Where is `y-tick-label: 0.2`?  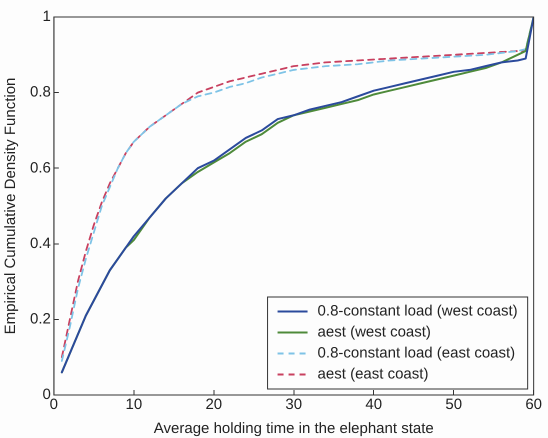
y-tick-label: 0.2 is located at coordinates (40, 319).